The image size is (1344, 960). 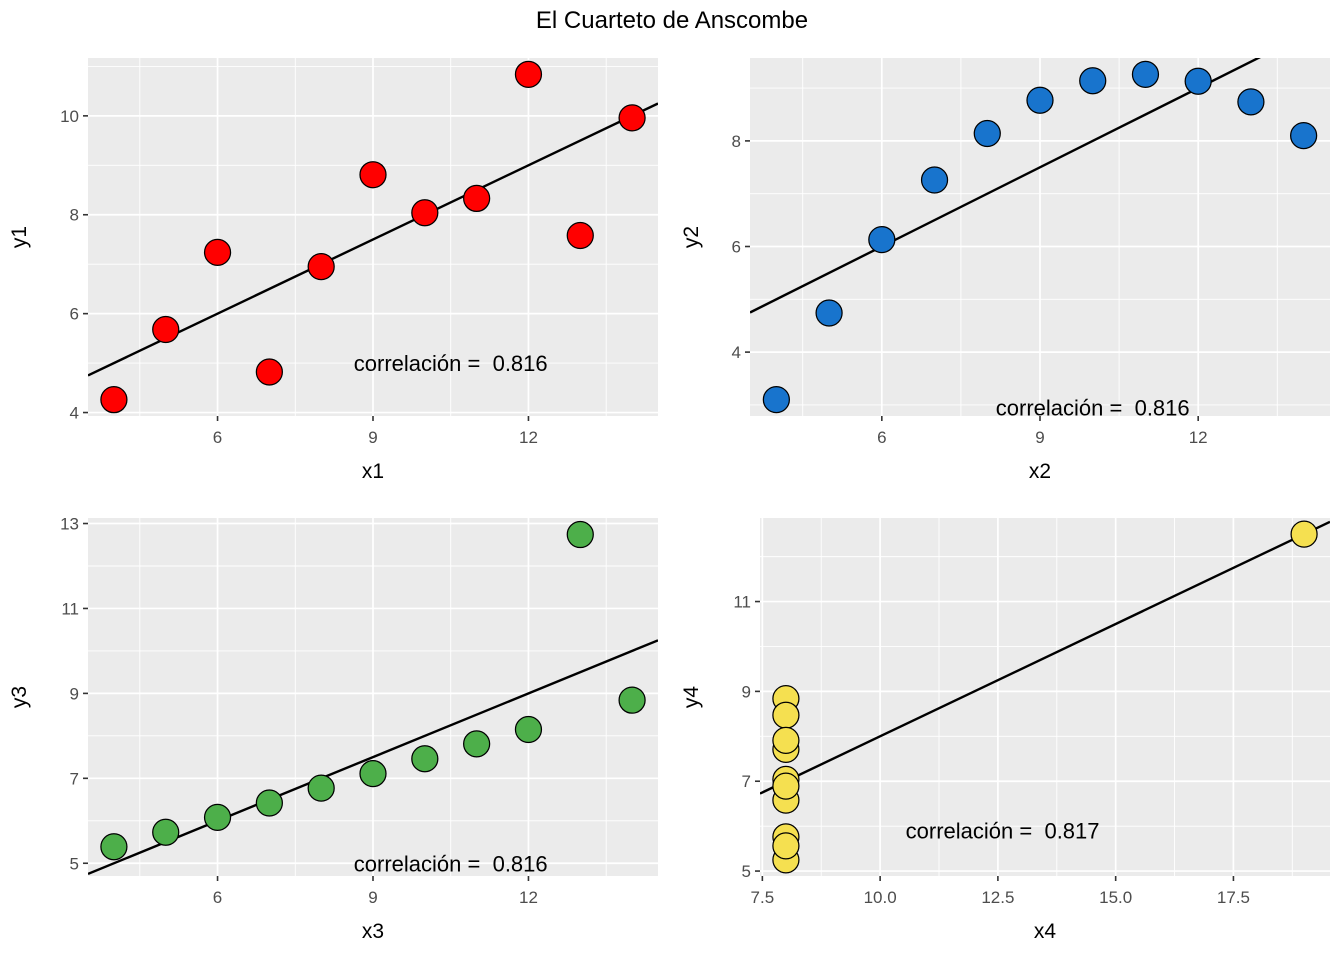 What do you see at coordinates (1040, 471) in the screenshot?
I see `x-axis-title: x2` at bounding box center [1040, 471].